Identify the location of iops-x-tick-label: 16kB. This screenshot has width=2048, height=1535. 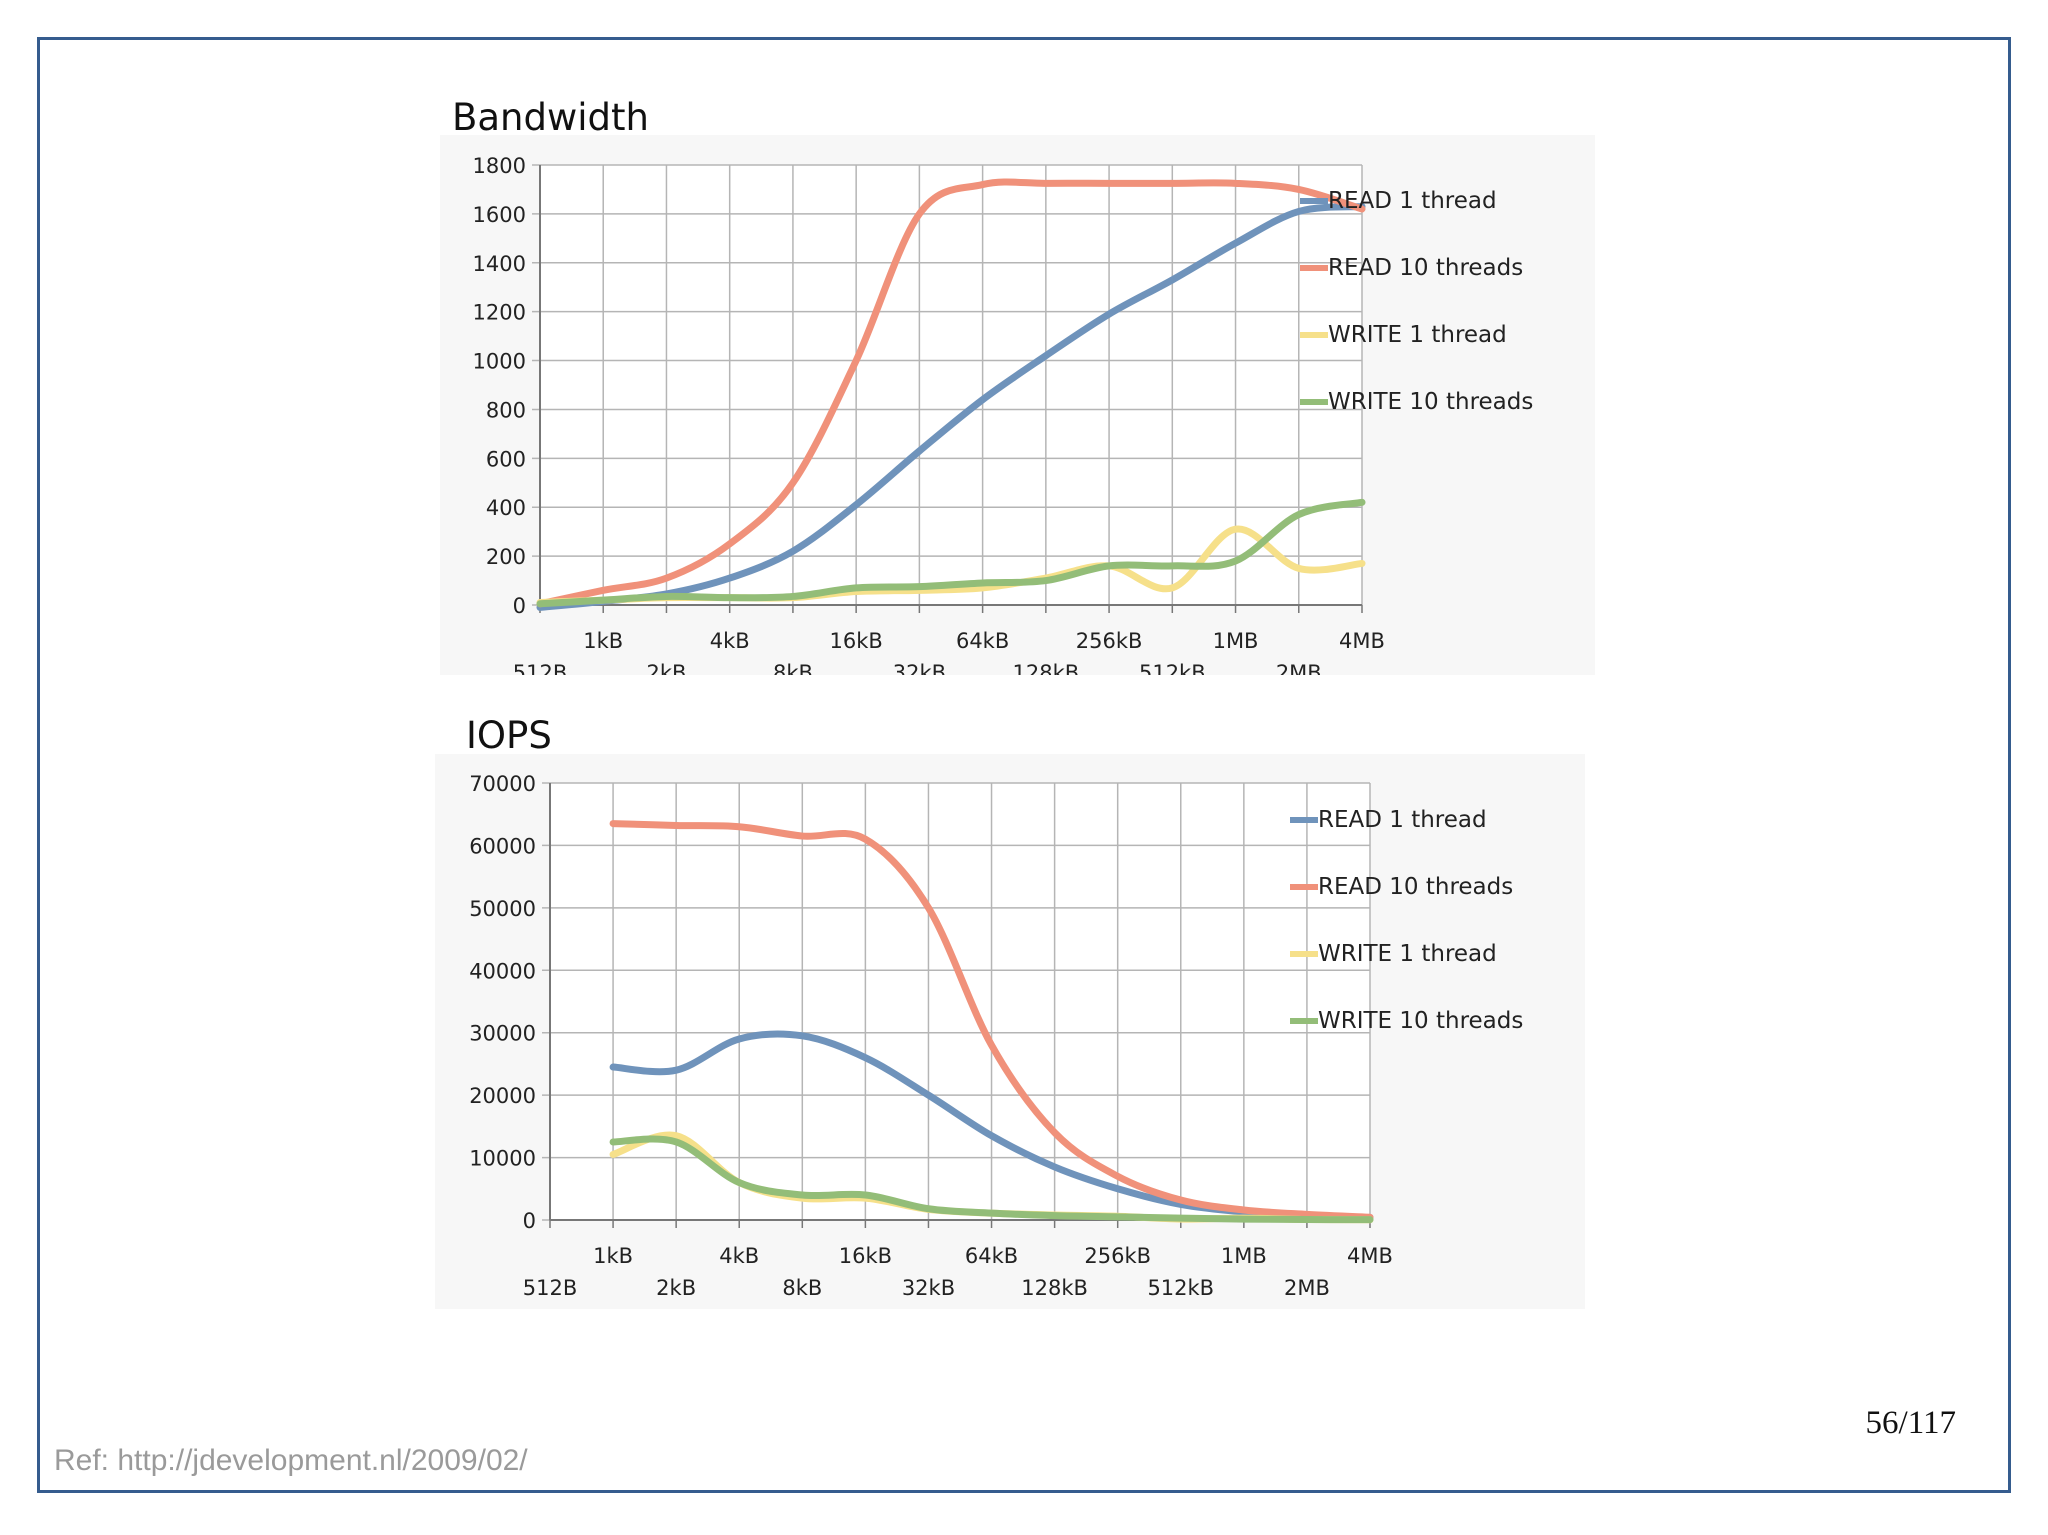
(865, 1256).